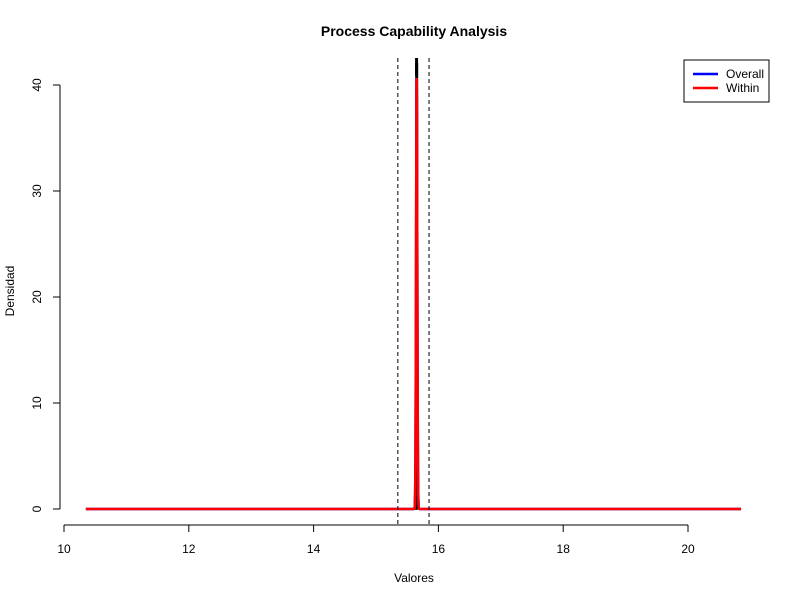  Describe the element at coordinates (64, 549) in the screenshot. I see `x-tick-label: 10` at that location.